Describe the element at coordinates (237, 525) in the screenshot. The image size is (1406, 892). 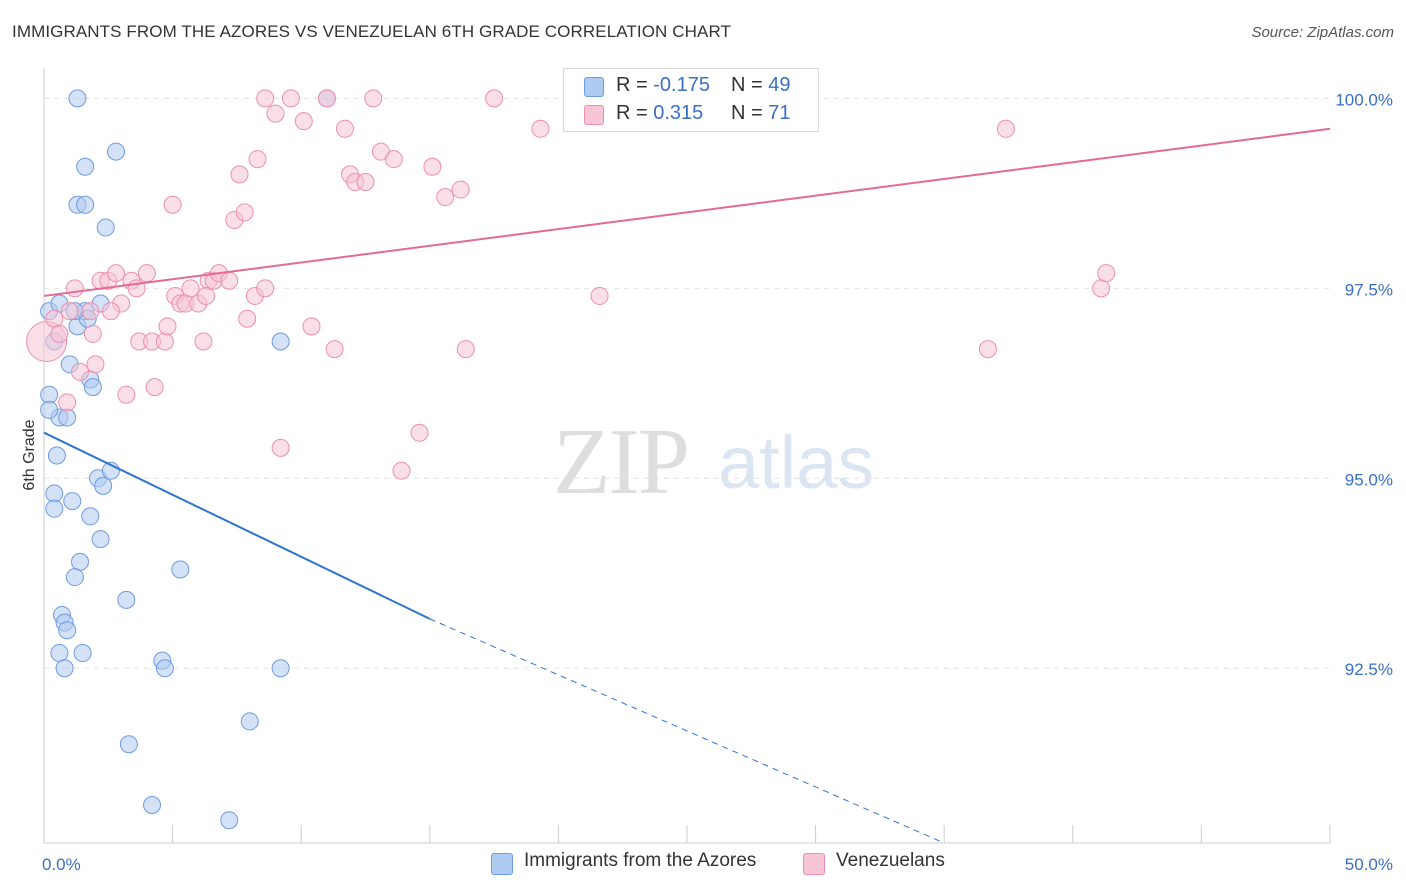
I see `trend-line-azores` at that location.